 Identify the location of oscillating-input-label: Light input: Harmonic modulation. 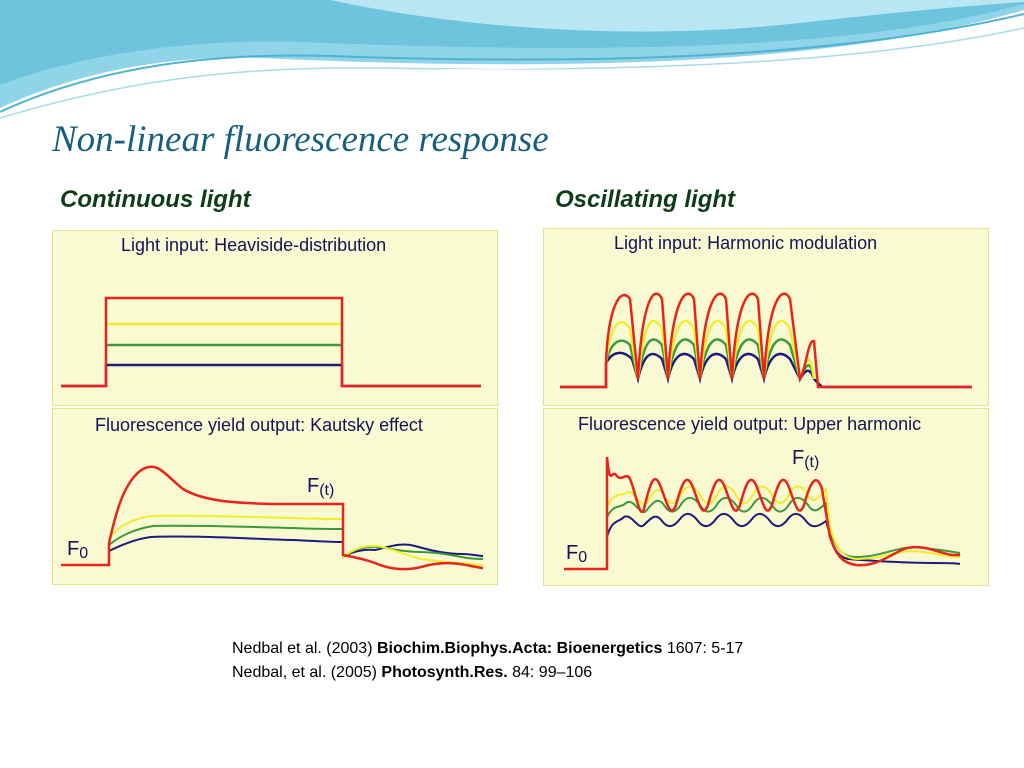
(746, 243).